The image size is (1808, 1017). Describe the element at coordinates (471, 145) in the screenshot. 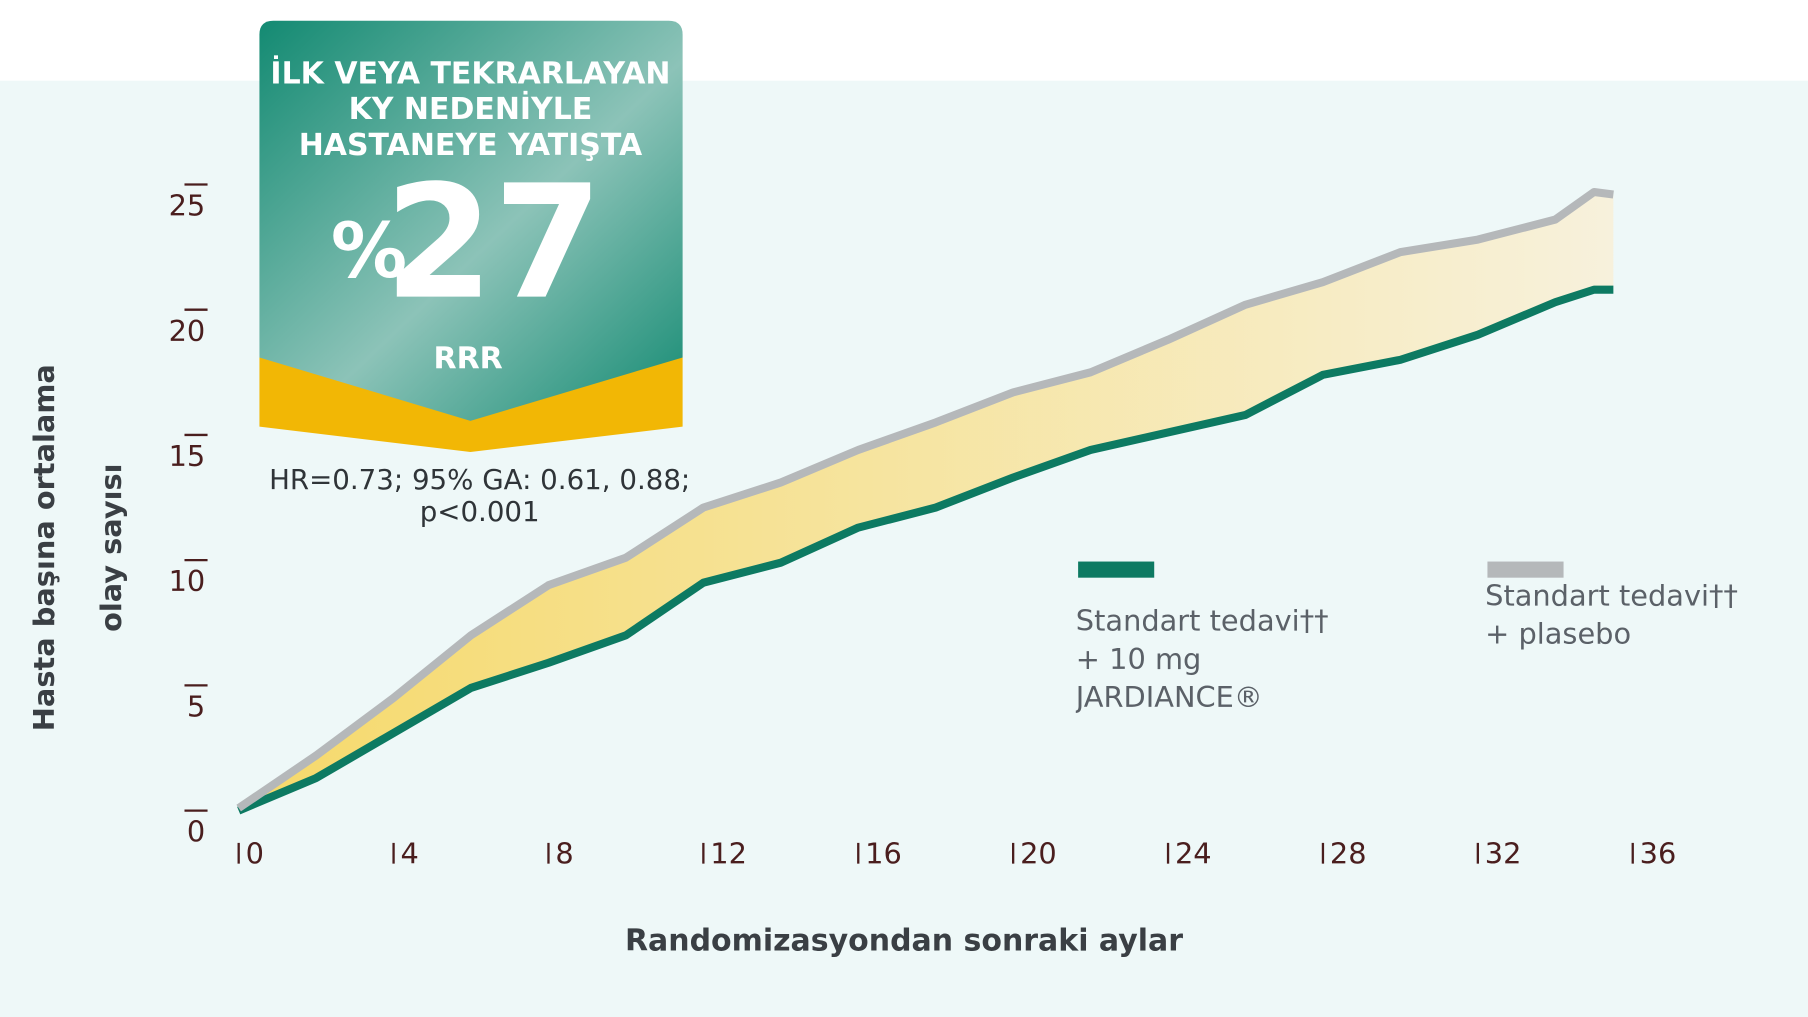

I see `badge-line: HASTANEYE YATIŞTA` at that location.